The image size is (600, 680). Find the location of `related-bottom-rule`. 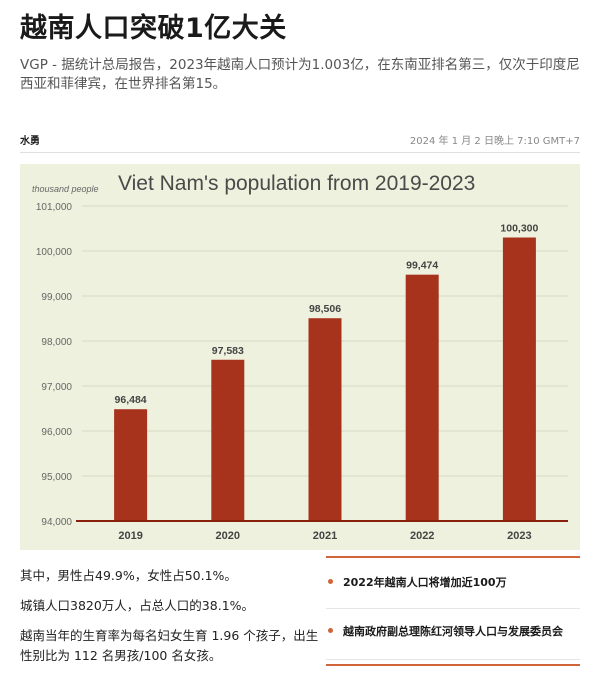

related-bottom-rule is located at coordinates (453, 665).